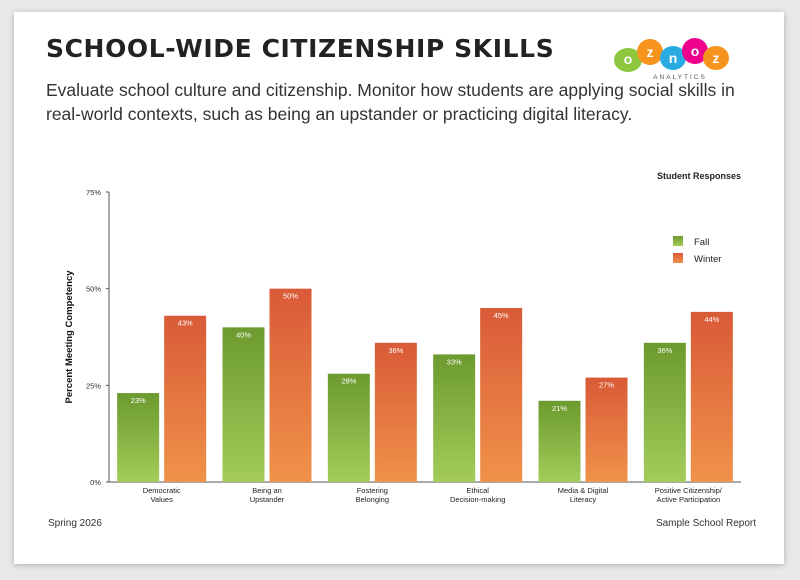  What do you see at coordinates (138, 400) in the screenshot?
I see `bar-value-label: 23%` at bounding box center [138, 400].